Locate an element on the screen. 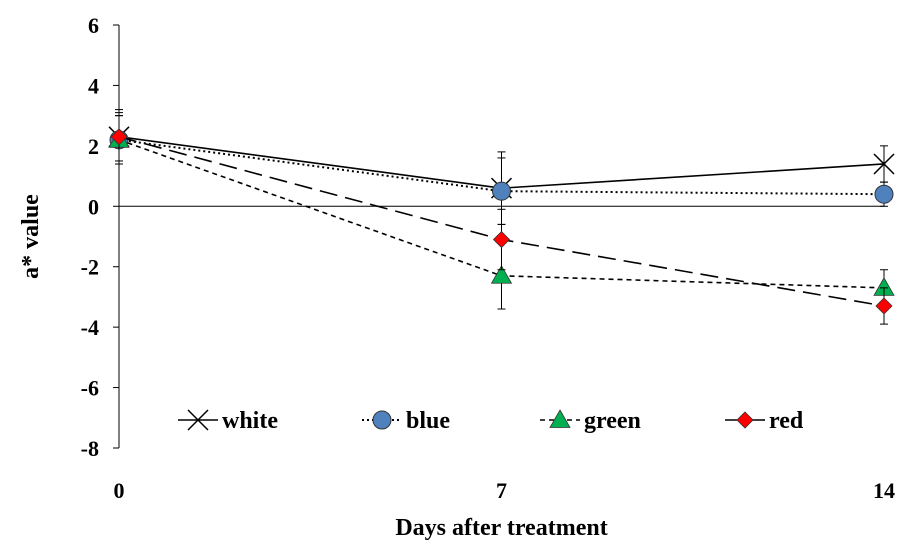  legend-marker-white is located at coordinates (198, 420).